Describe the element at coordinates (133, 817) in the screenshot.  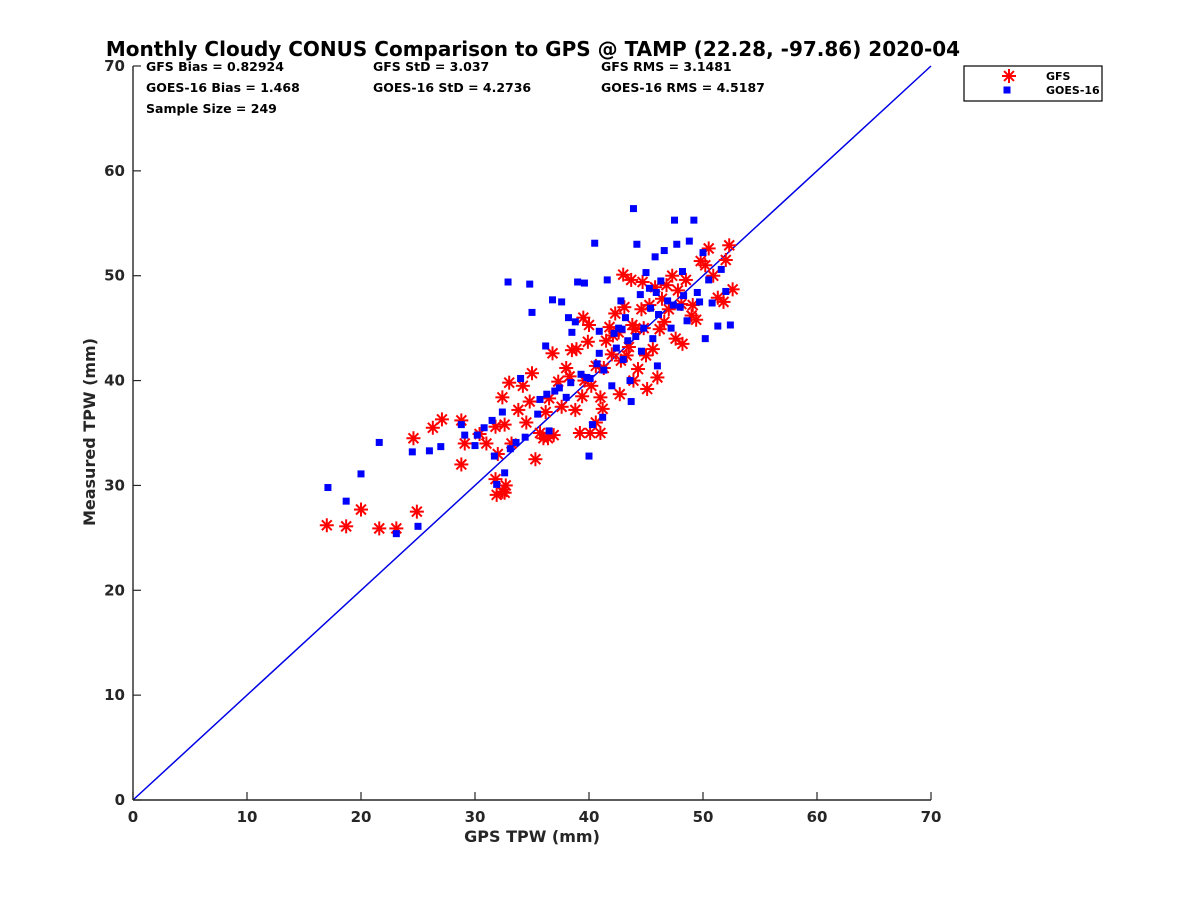
I see `x-tick-label: 0` at that location.